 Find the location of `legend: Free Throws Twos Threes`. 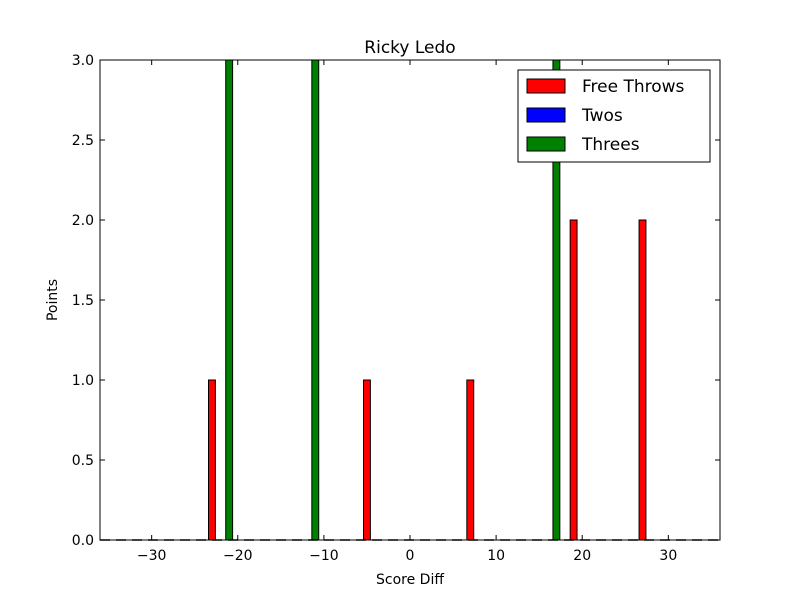

legend: Free Throws Twos Threes is located at coordinates (614, 116).